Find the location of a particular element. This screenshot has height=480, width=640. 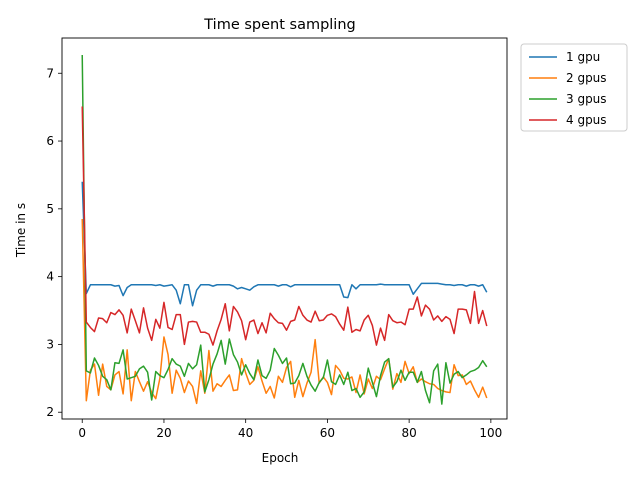

legend: 1 gpu 2 gpus 3 gpus 4 gpus is located at coordinates (574, 87).